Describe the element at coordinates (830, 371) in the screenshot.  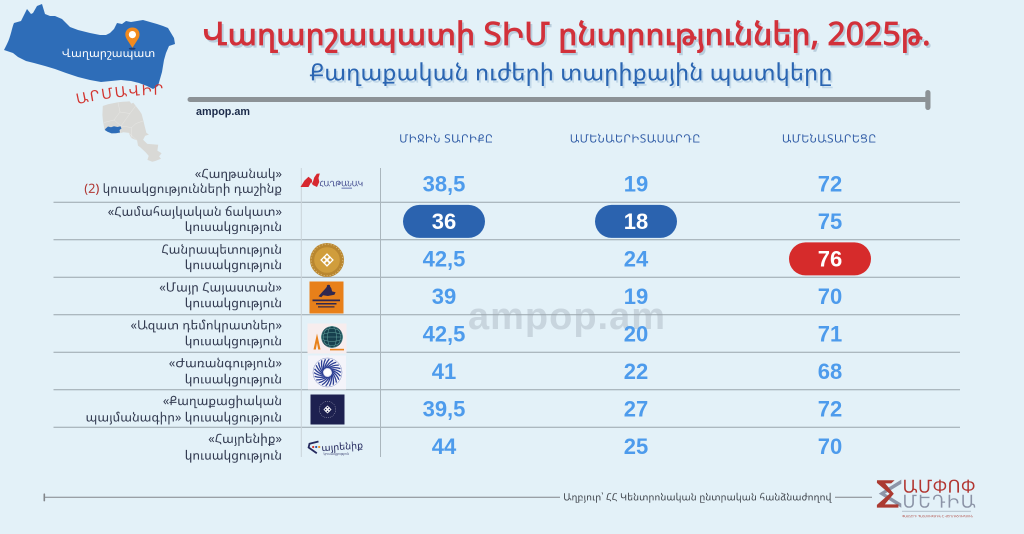
I see `svg-text: 68` at that location.